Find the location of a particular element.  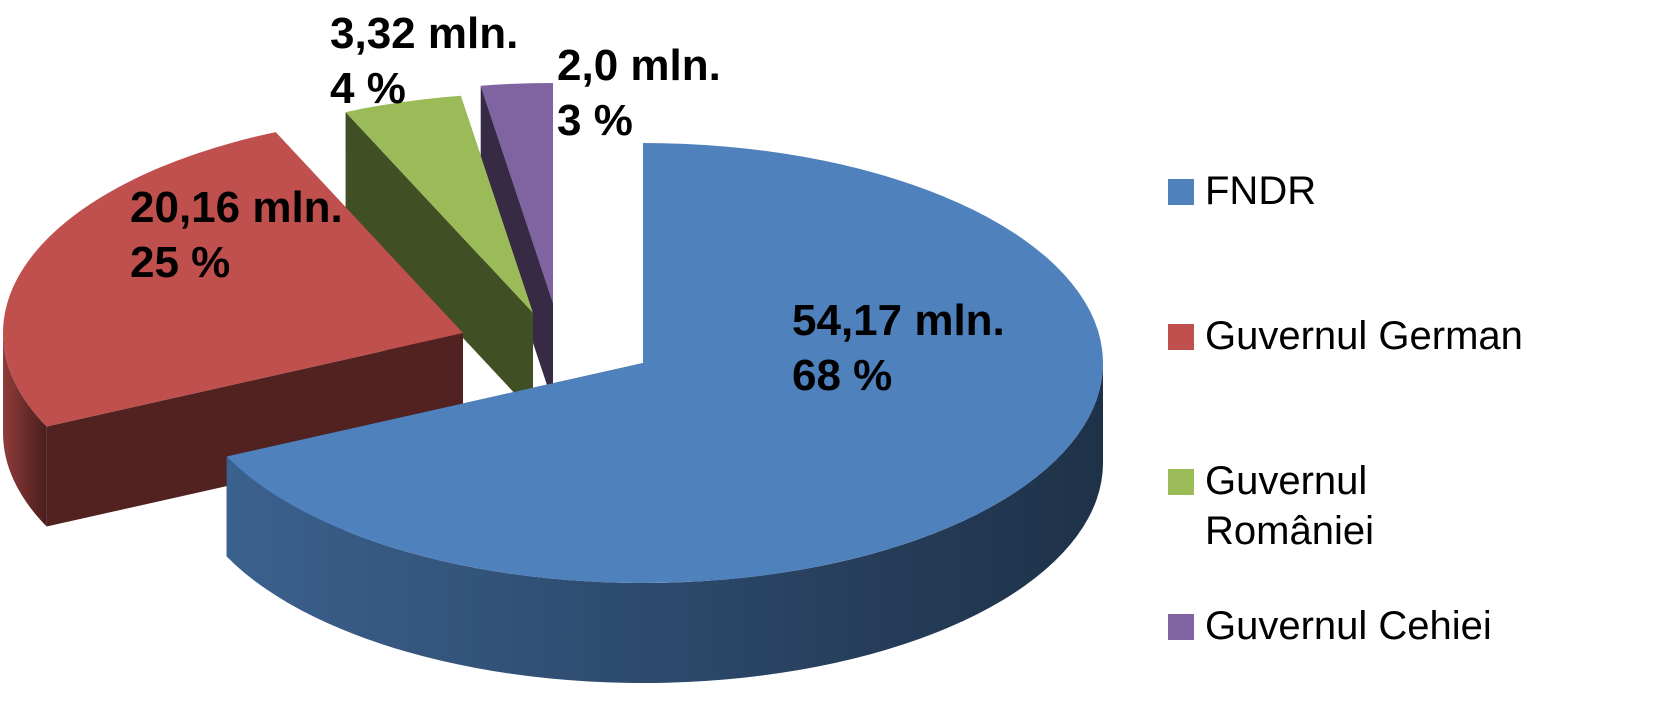

legend-item: Guvernul German is located at coordinates (1345, 336).